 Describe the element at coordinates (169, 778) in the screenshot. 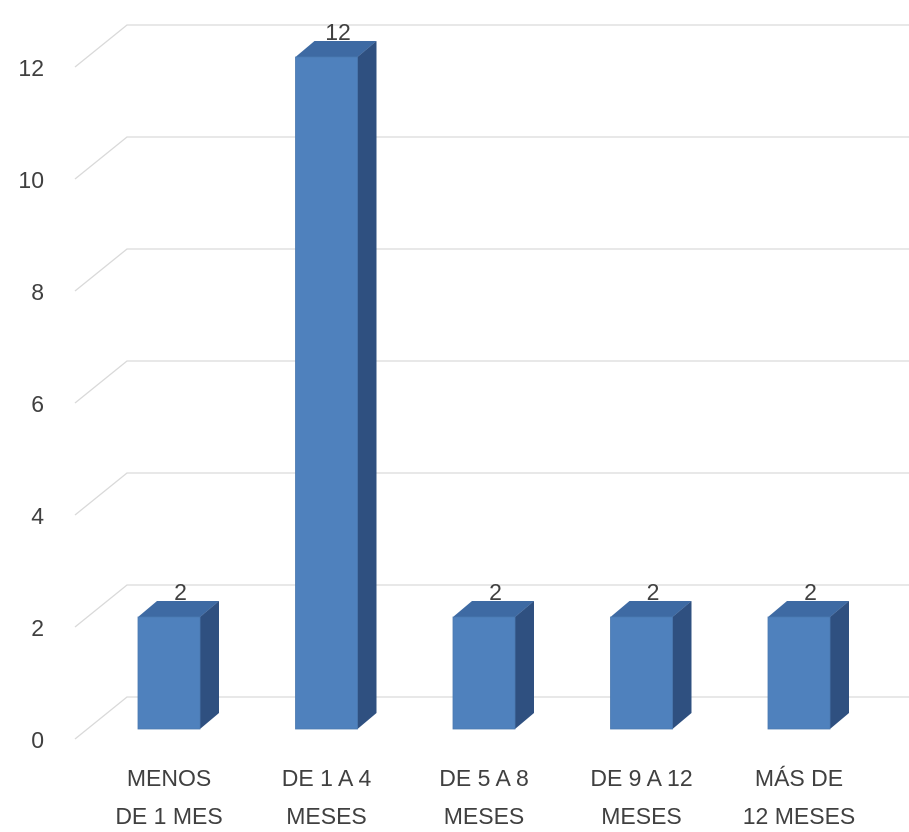

I see `x-tick-label: MENOS` at that location.